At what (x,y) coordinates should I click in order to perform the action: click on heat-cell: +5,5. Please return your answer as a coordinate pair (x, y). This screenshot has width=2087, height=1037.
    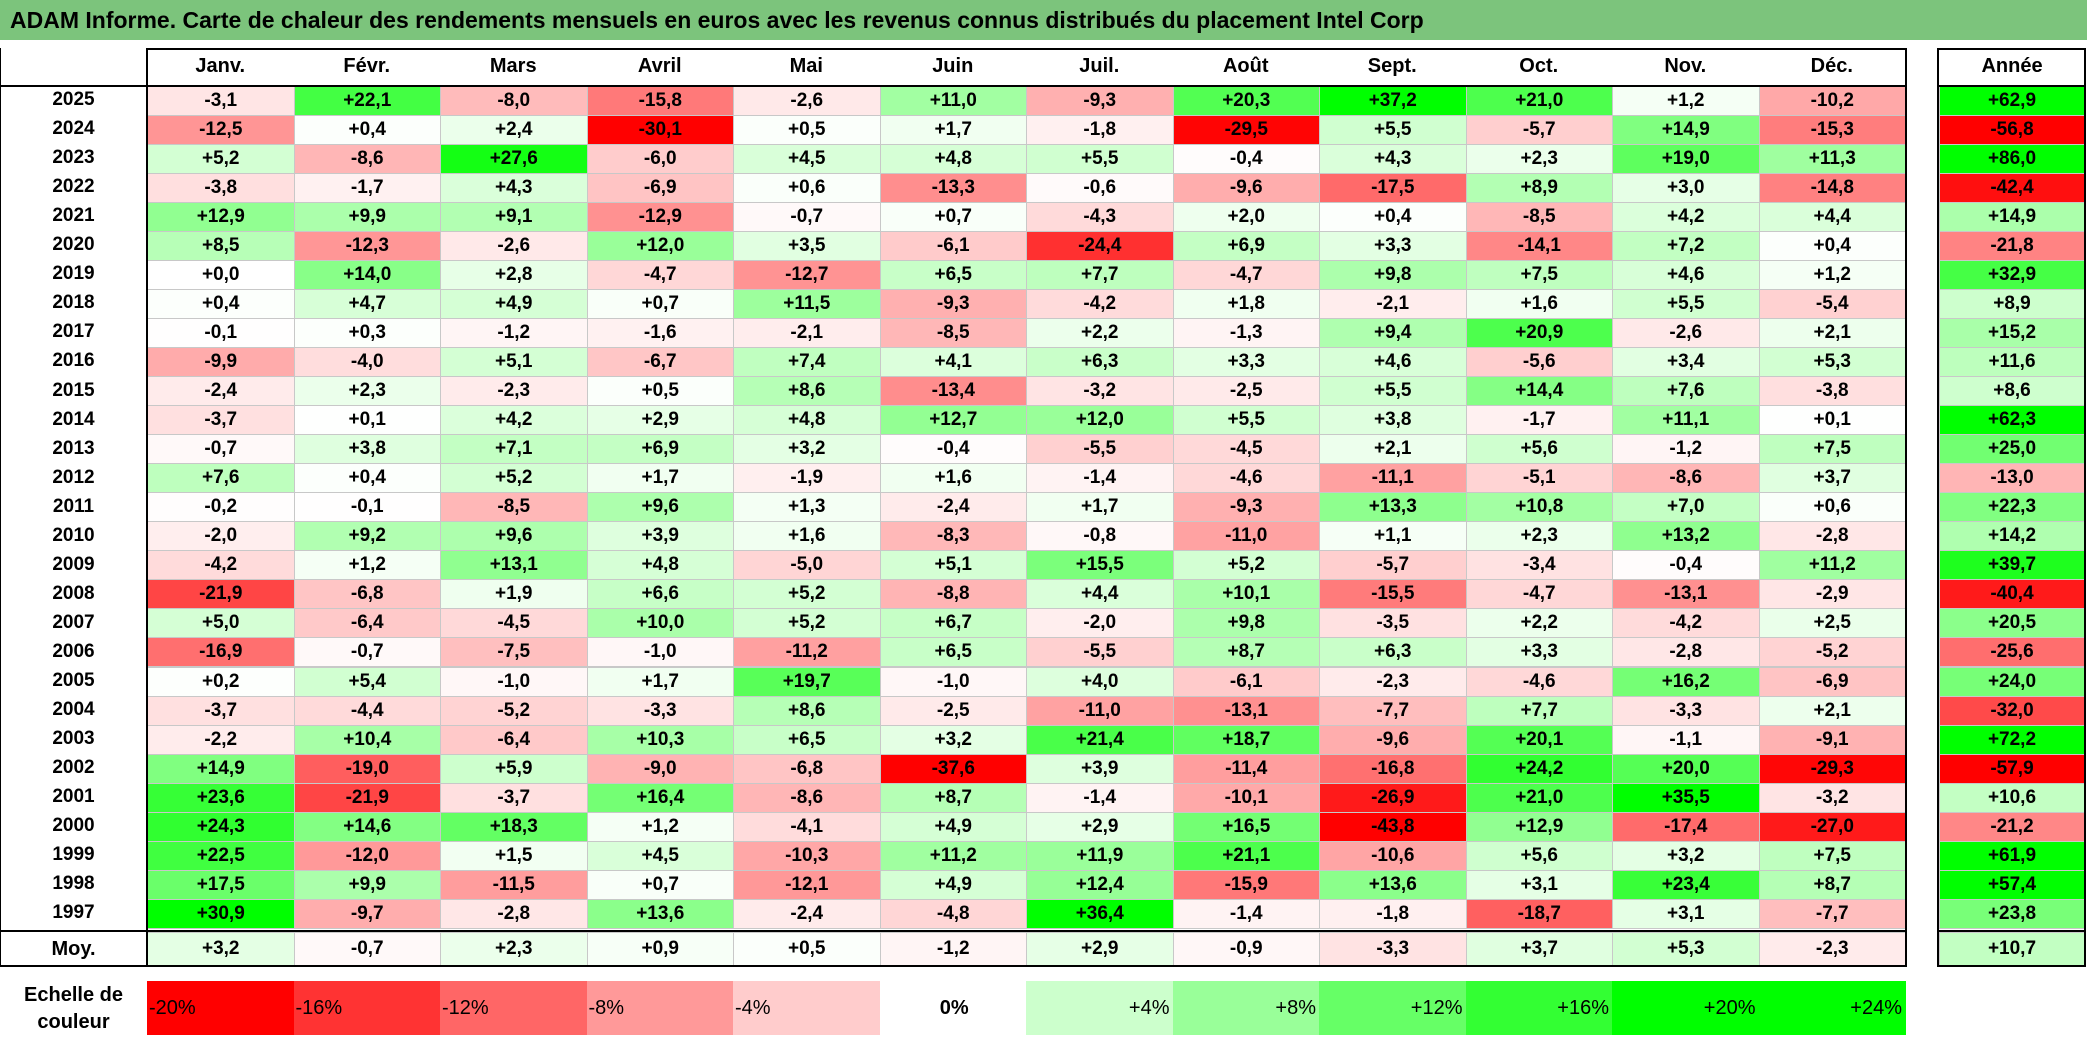
    Looking at the image, I should click on (1246, 420).